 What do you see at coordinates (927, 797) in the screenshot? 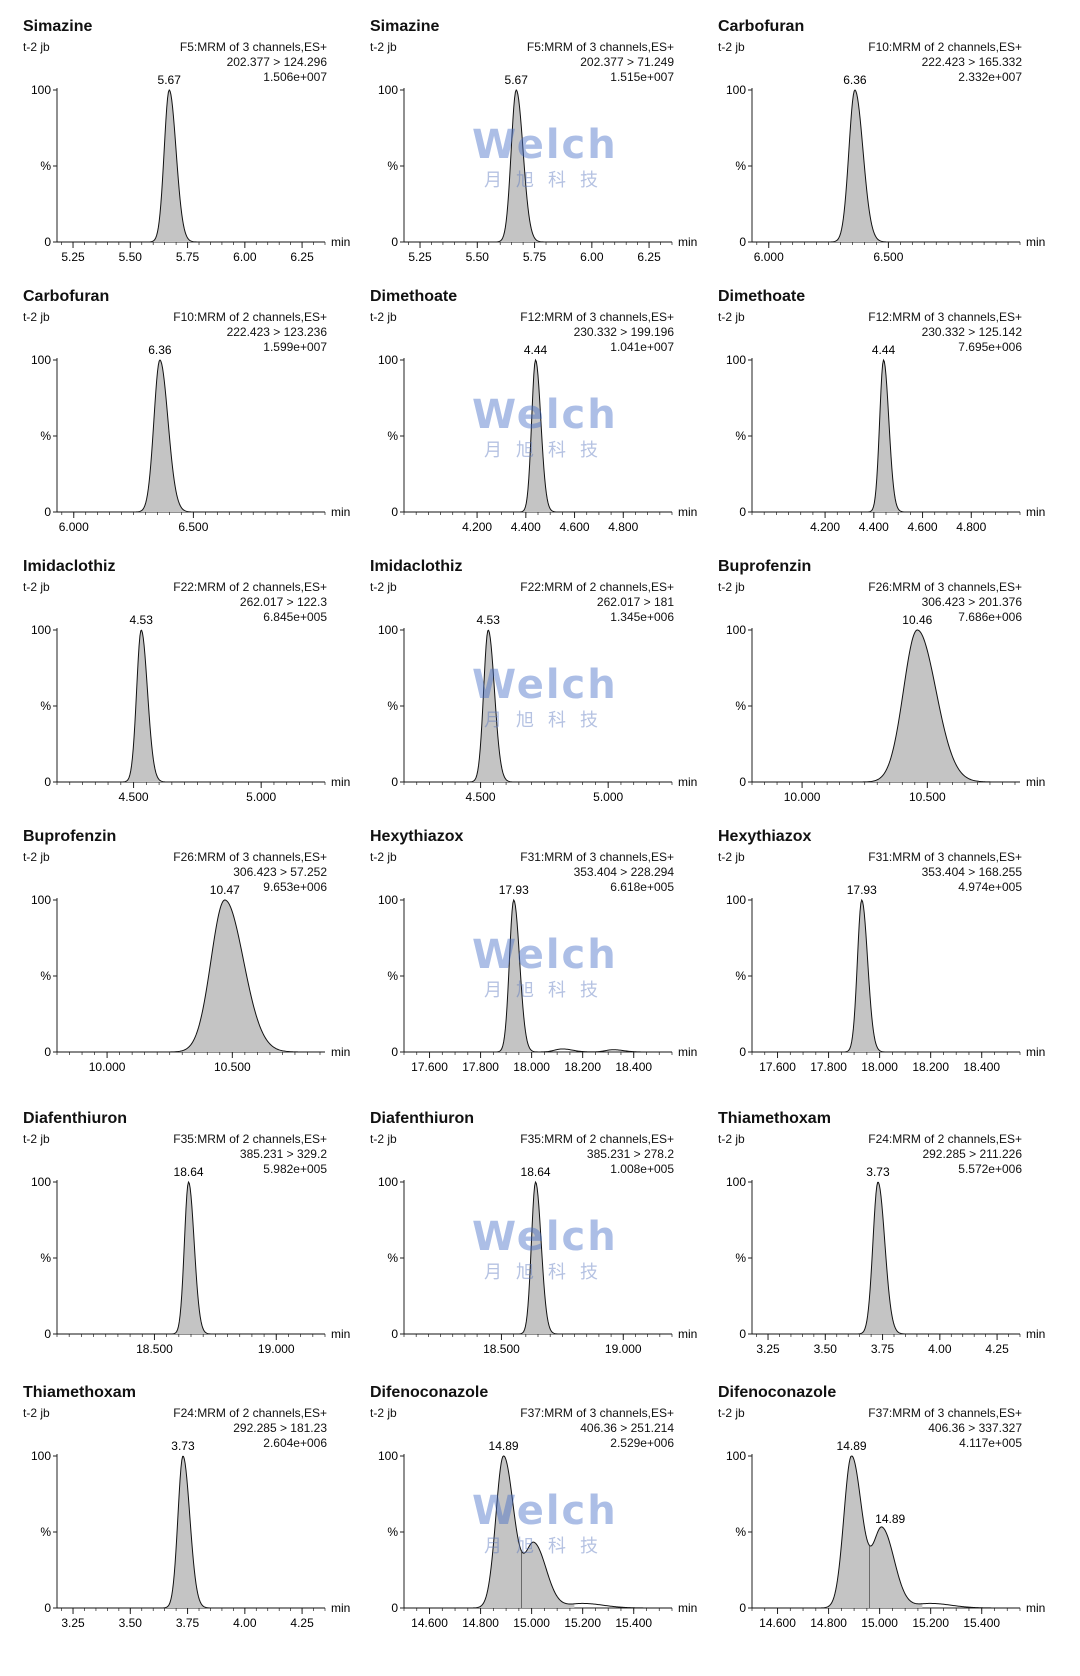
I see `x-tick-label: 10.500` at bounding box center [927, 797].